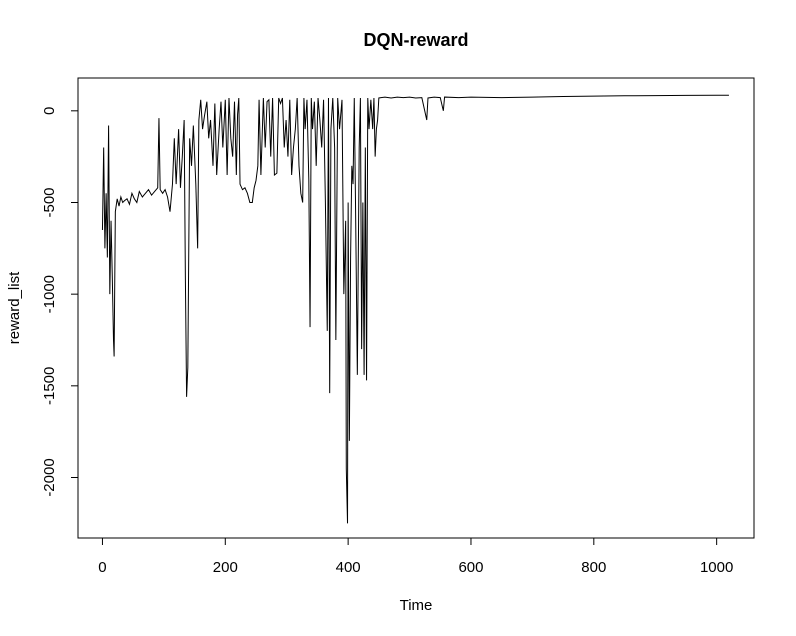 This screenshot has height=636, width=796. Describe the element at coordinates (470, 567) in the screenshot. I see `x-tick-label: 600` at that location.